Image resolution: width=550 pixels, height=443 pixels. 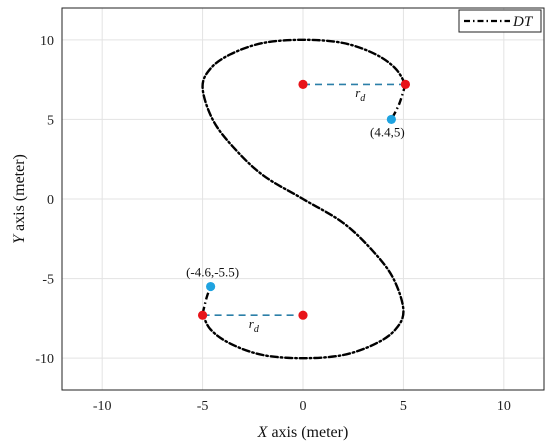 What do you see at coordinates (212, 272) in the screenshot?
I see `point-label: (-4.6,-5.5)` at bounding box center [212, 272].